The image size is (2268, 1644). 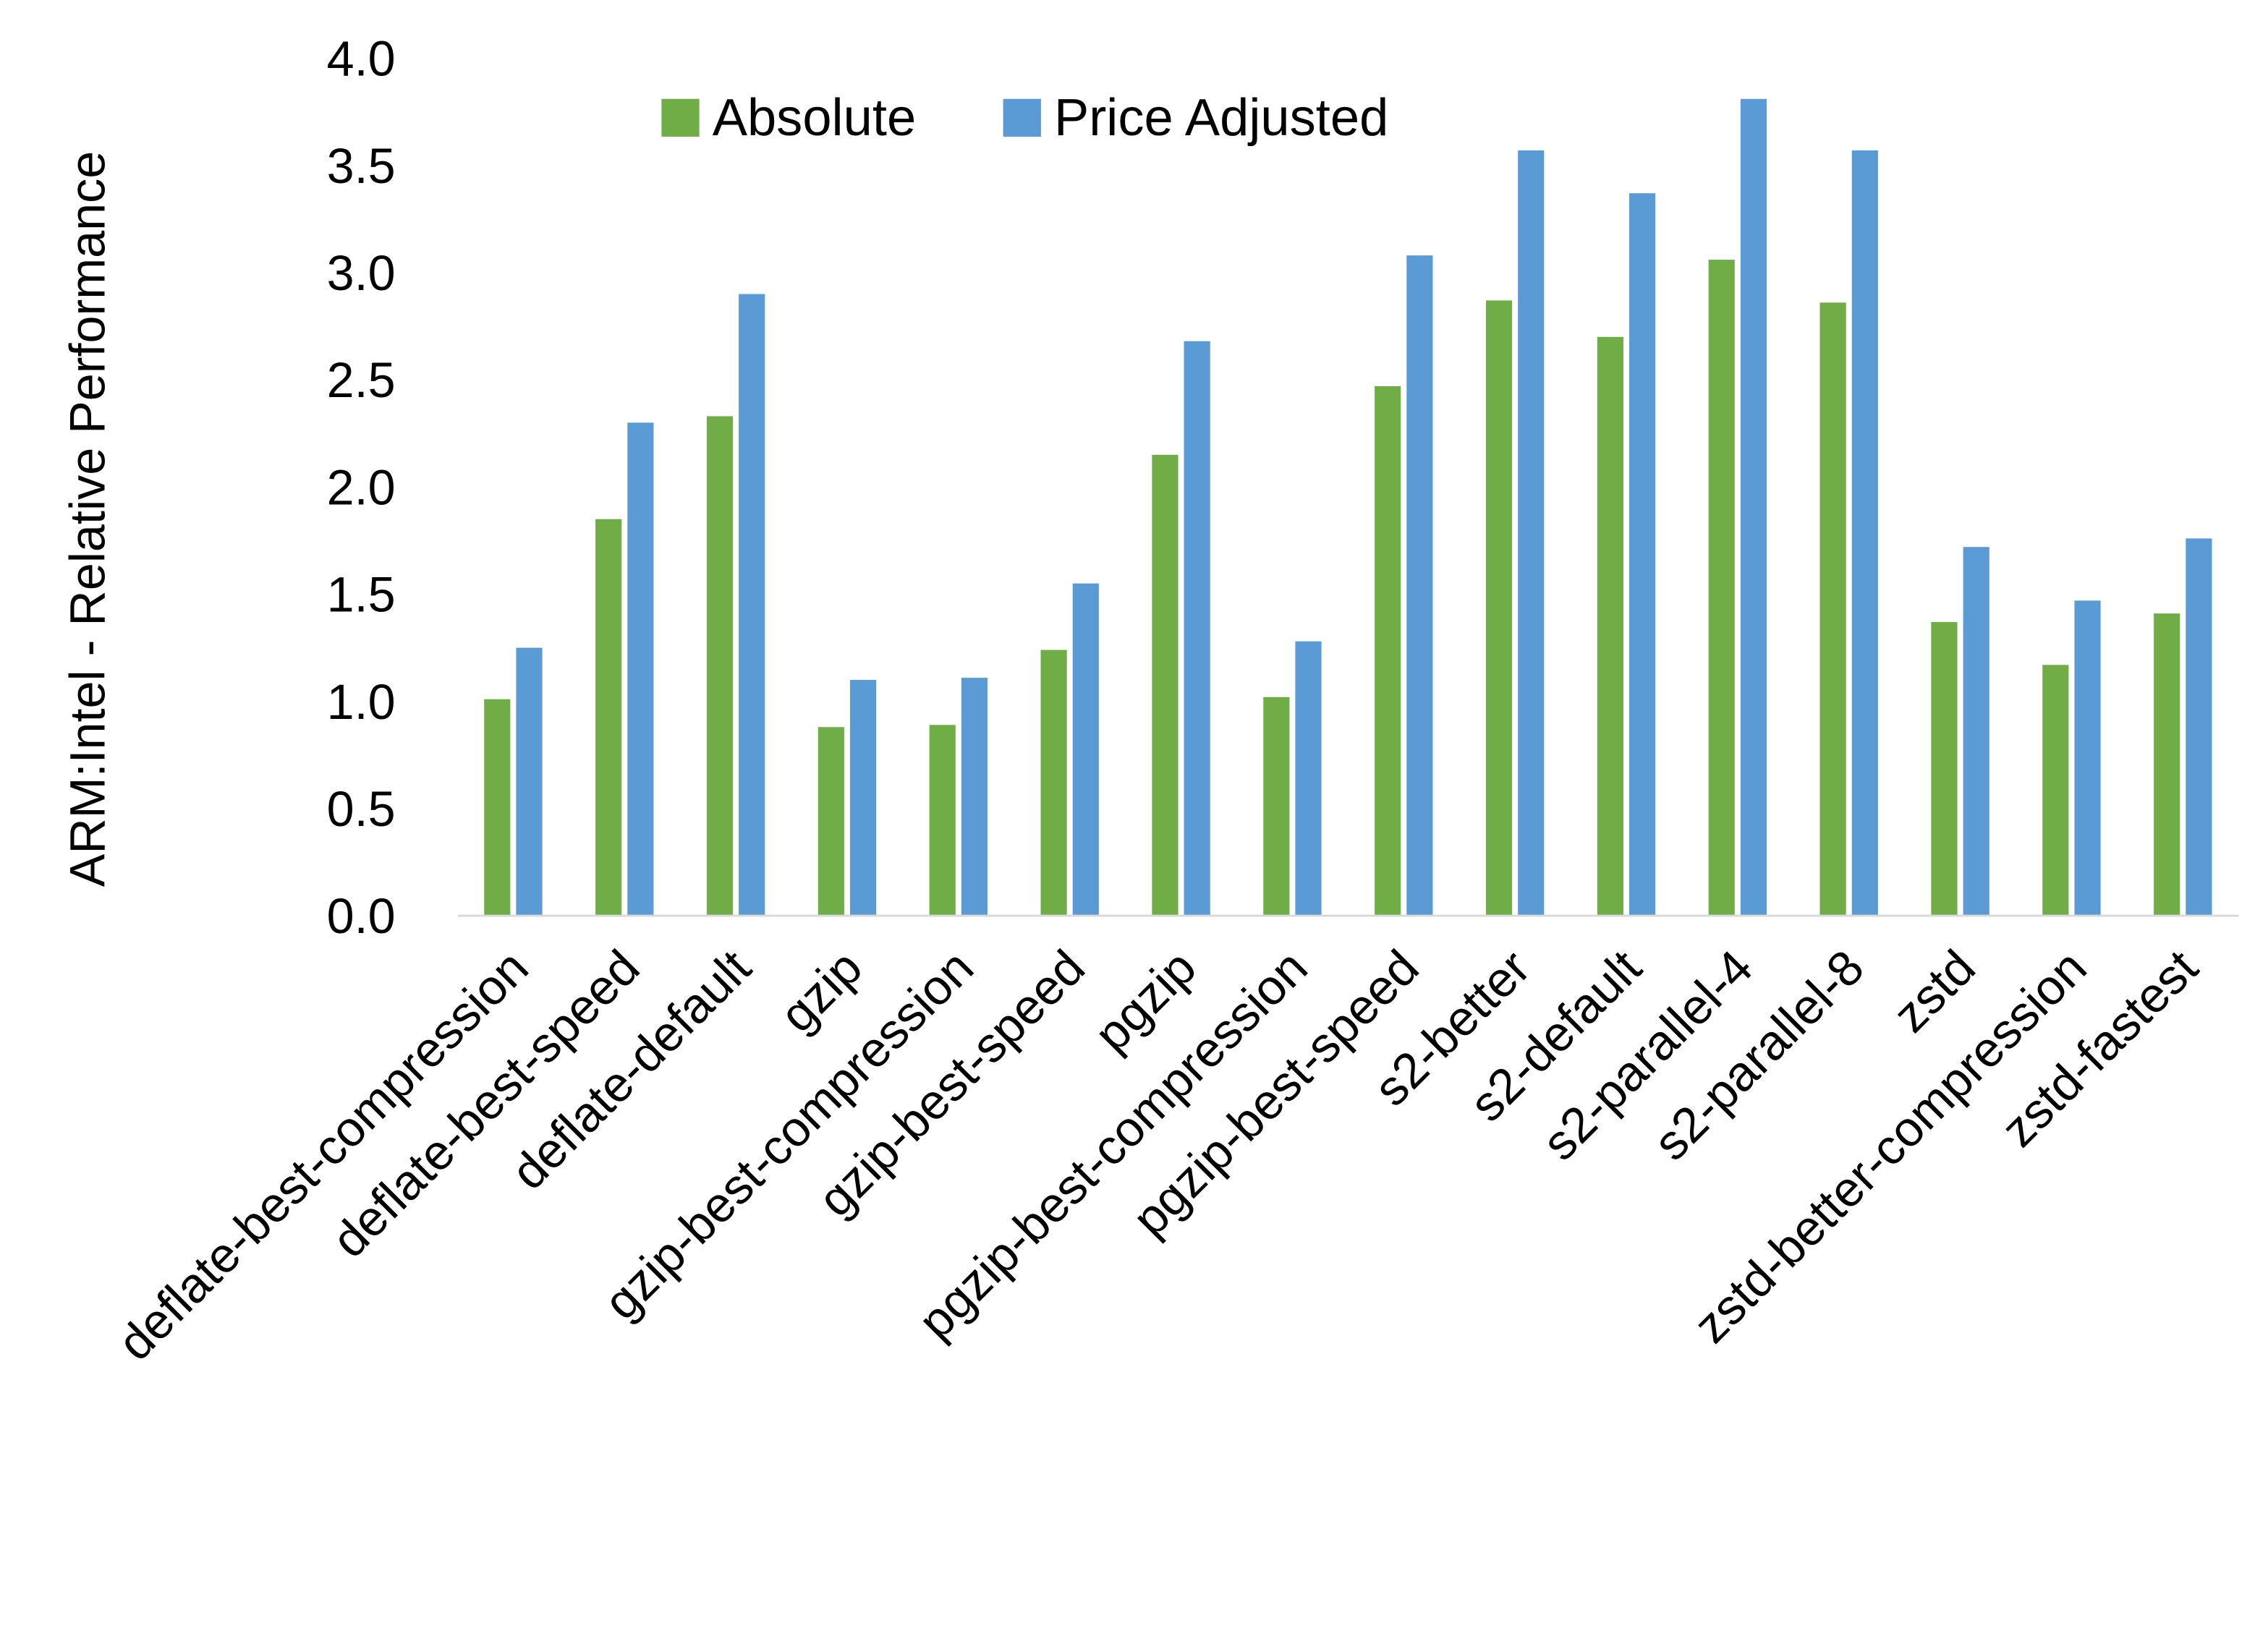 I want to click on y-tick-label: 3.5, so click(x=361, y=166).